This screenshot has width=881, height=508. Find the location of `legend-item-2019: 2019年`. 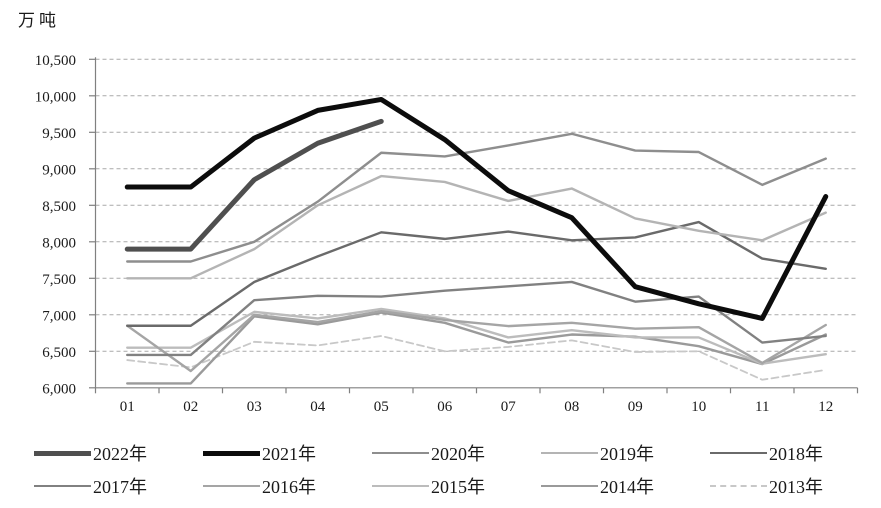

legend-item-2019: 2019年 is located at coordinates (625, 453).